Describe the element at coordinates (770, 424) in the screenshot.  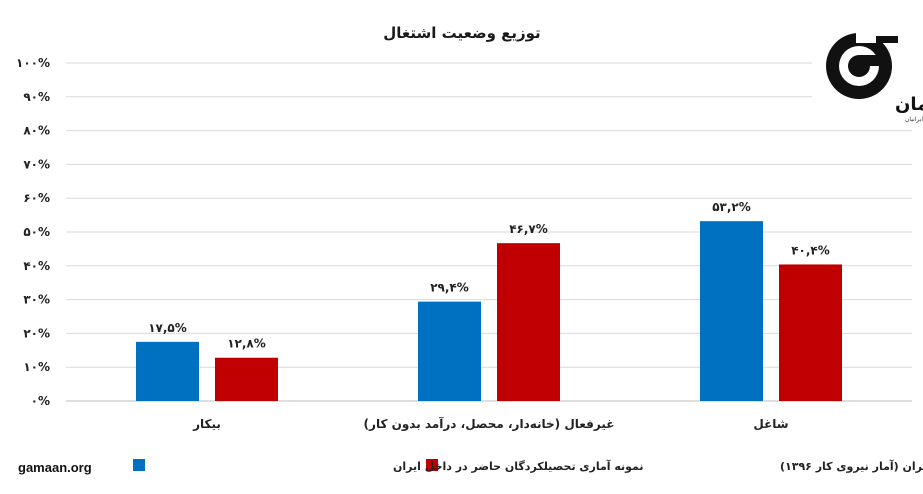
I see `x-category-label: شاغل` at that location.